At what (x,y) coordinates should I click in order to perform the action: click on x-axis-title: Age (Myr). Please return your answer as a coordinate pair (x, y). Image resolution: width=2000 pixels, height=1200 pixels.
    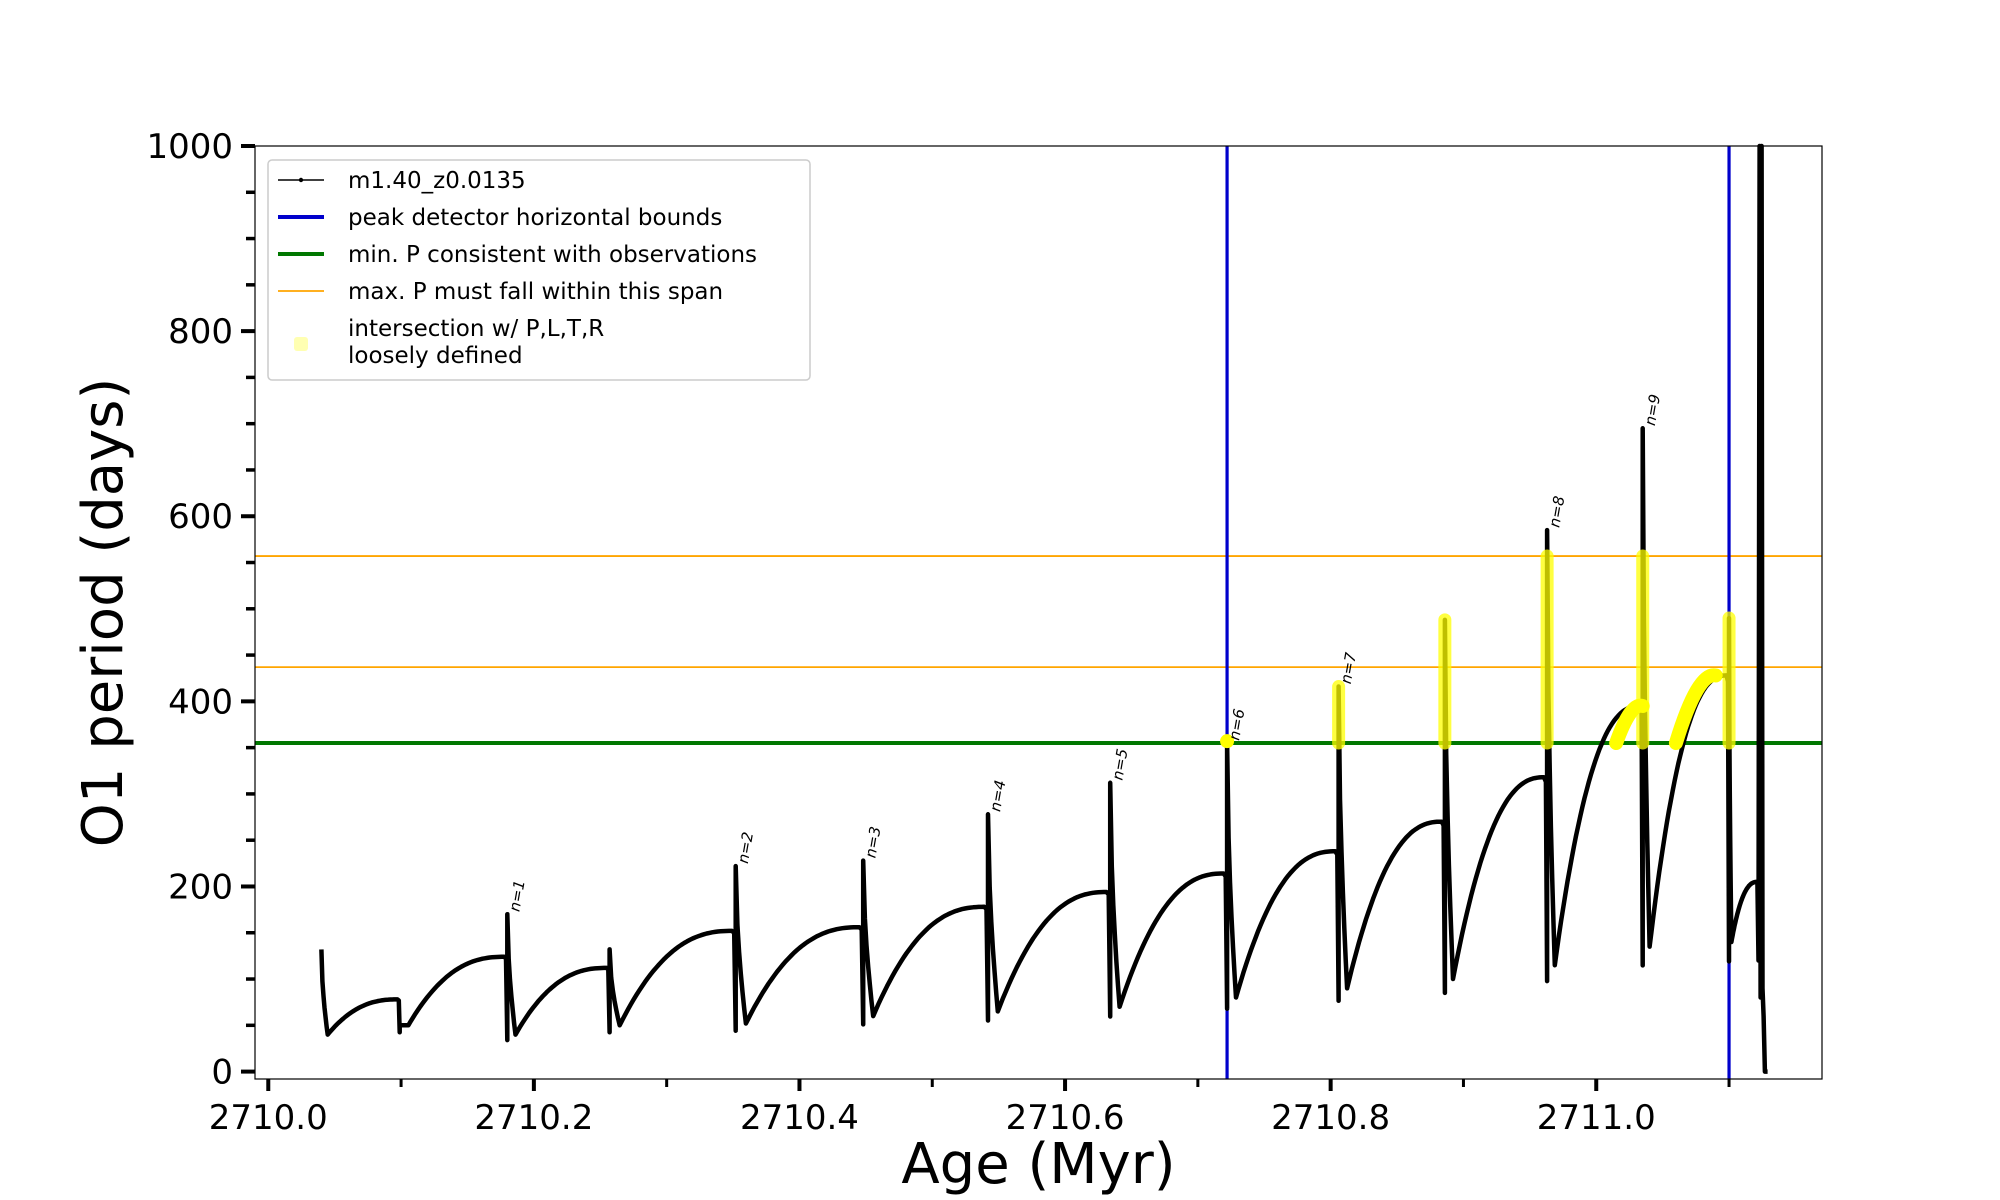
    Looking at the image, I should click on (1038, 1164).